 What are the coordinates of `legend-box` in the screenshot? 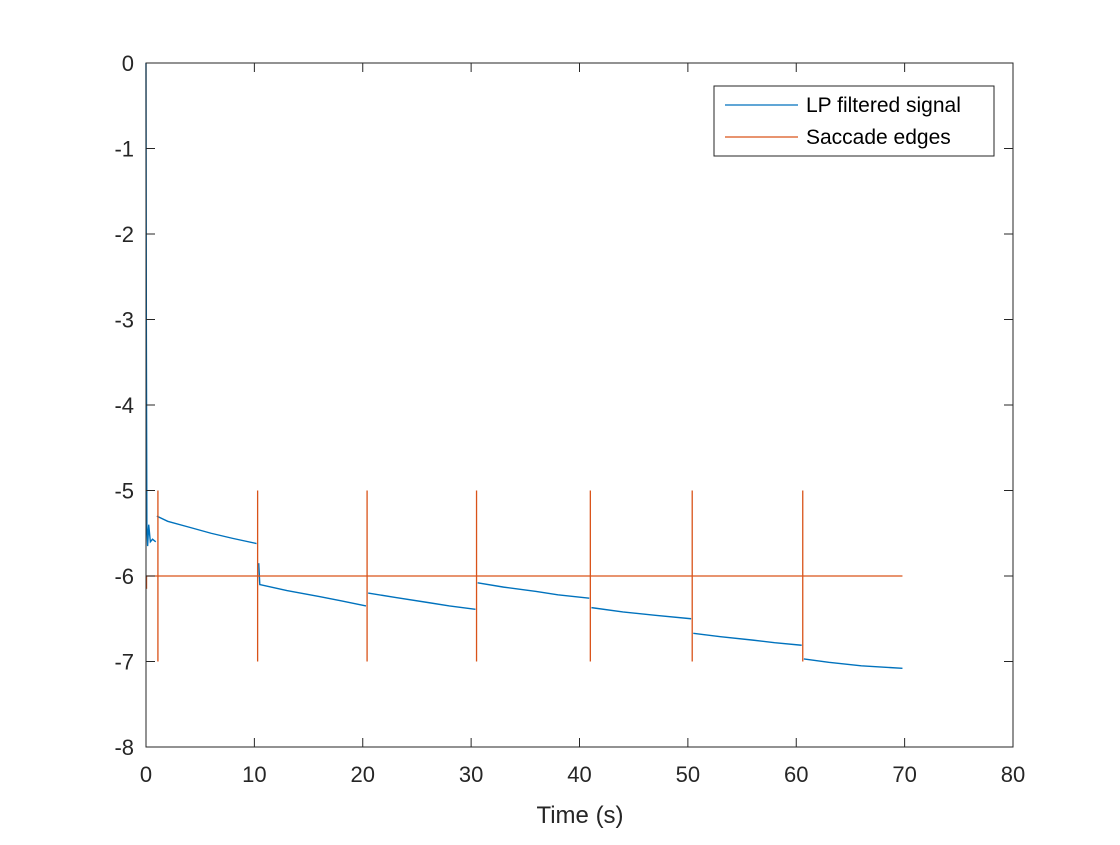 It's located at (854, 121).